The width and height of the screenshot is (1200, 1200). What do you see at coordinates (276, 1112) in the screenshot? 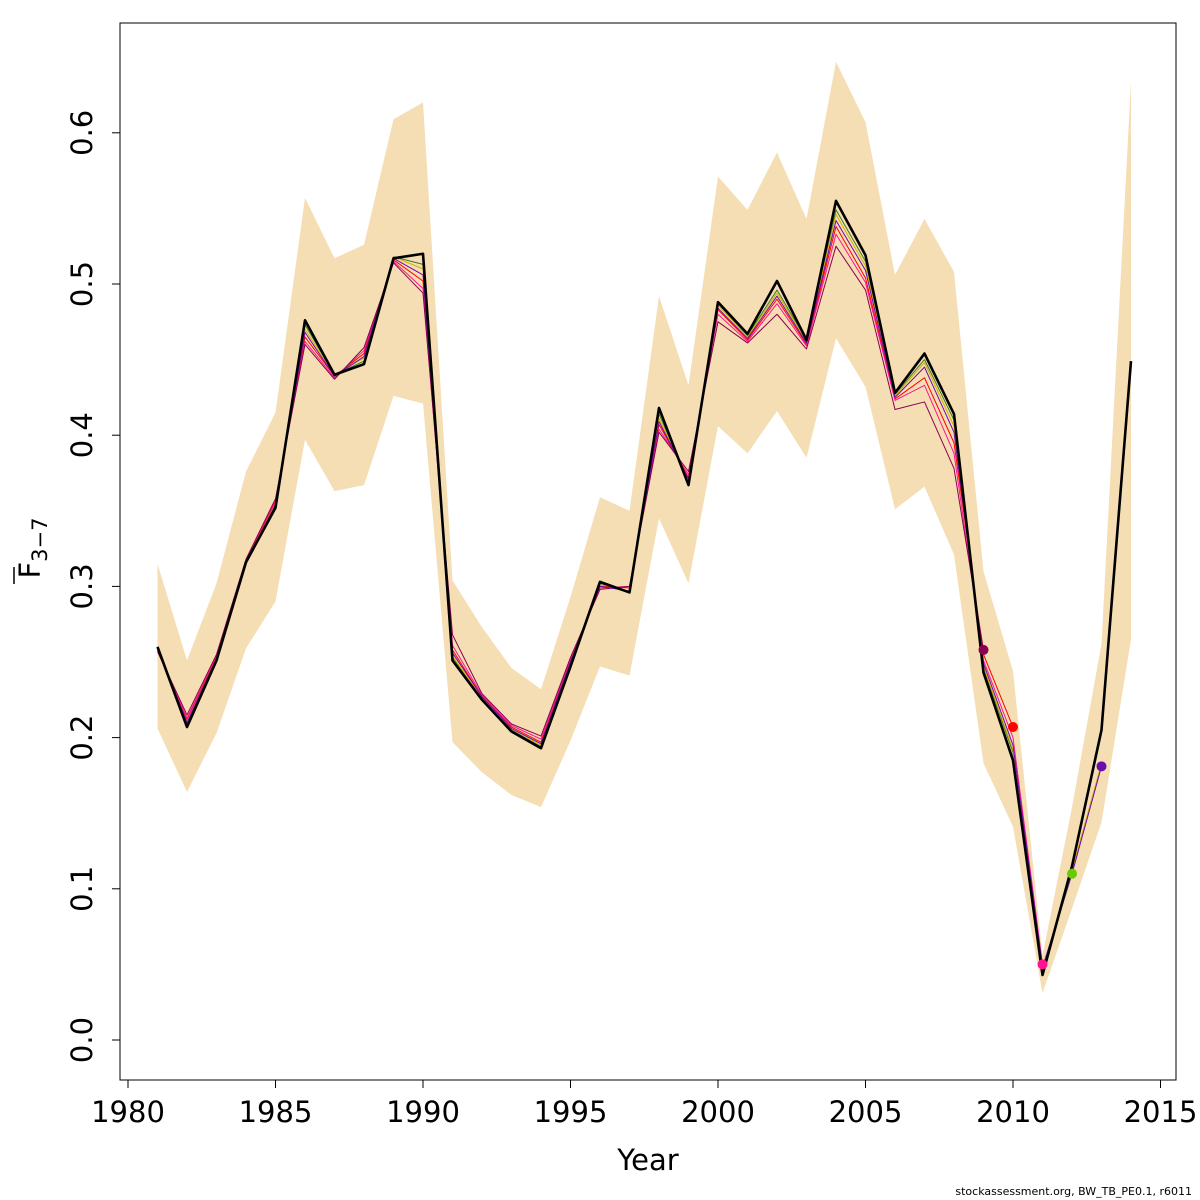
I see `x-tick-label-1985: 1985` at bounding box center [276, 1112].